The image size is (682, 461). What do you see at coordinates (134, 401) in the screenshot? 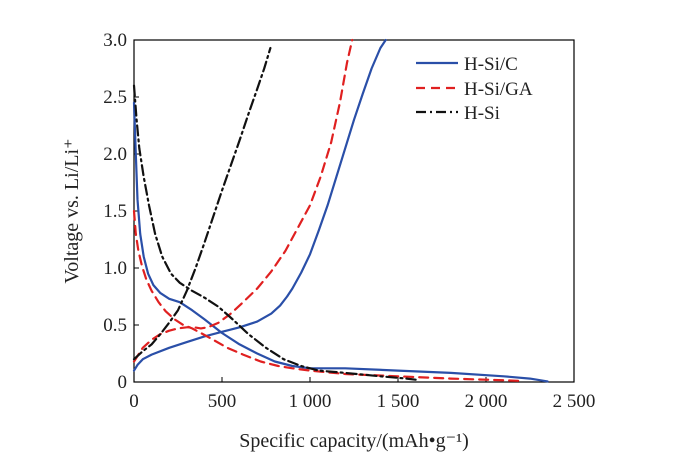
I see `x-tick-label: 0` at bounding box center [134, 401].